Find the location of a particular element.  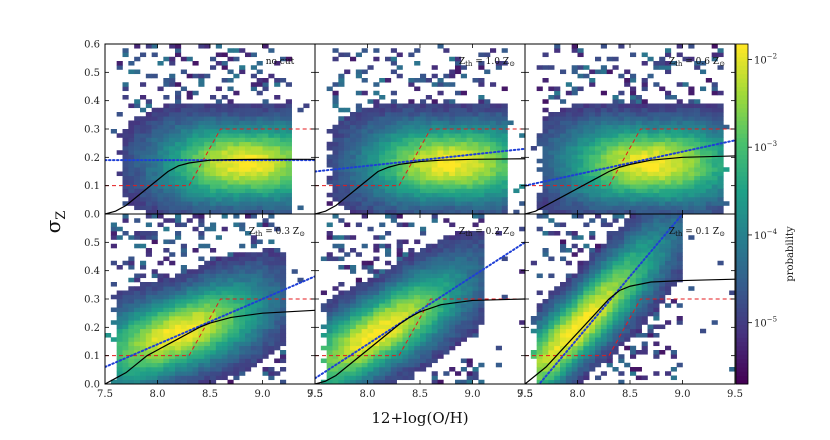

panel-plot-area is located at coordinates (420, 129).